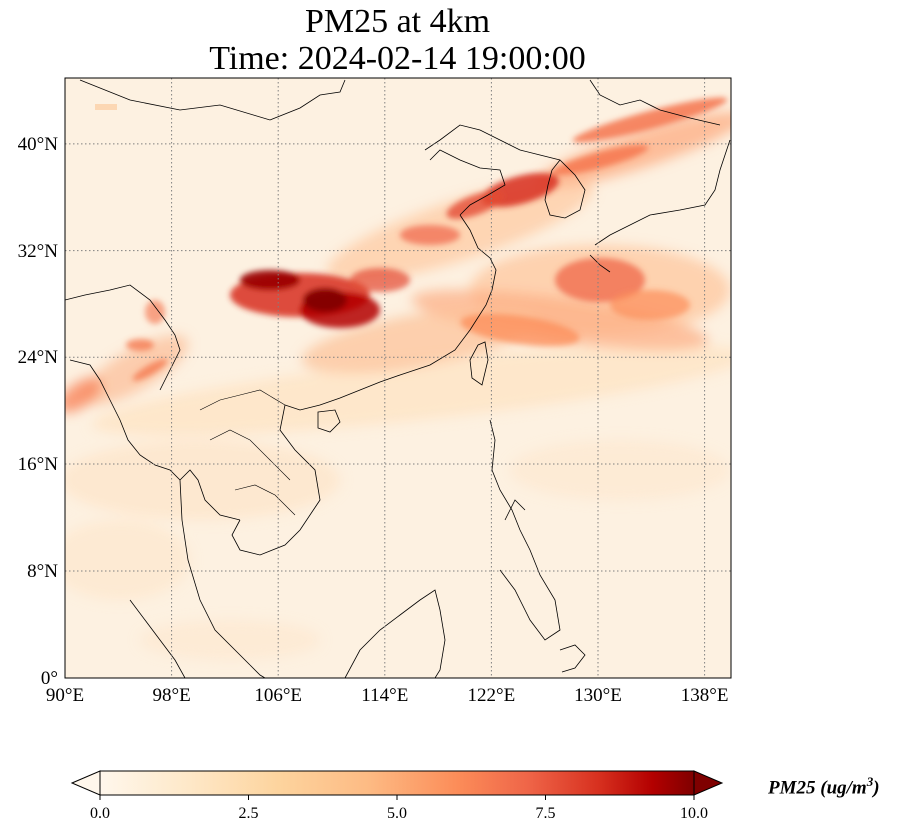 The height and width of the screenshot is (836, 905). I want to click on map-title: PM25 at 4km, so click(397, 21).